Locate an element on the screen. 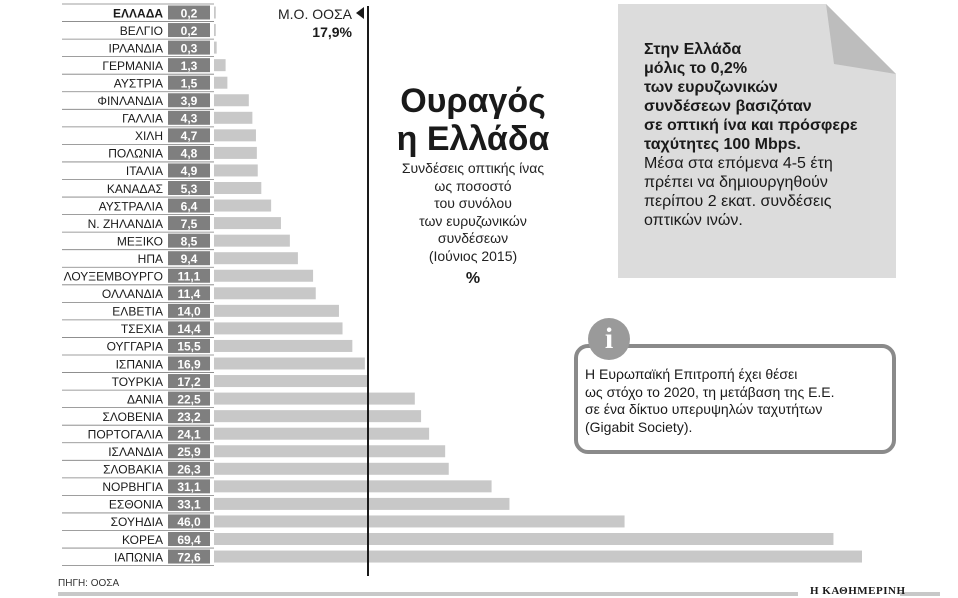  info-icon: i is located at coordinates (609, 339).